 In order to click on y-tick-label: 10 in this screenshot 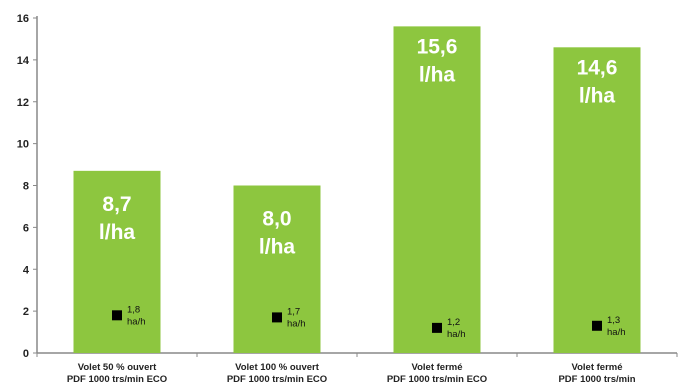, I will do `click(23, 145)`.